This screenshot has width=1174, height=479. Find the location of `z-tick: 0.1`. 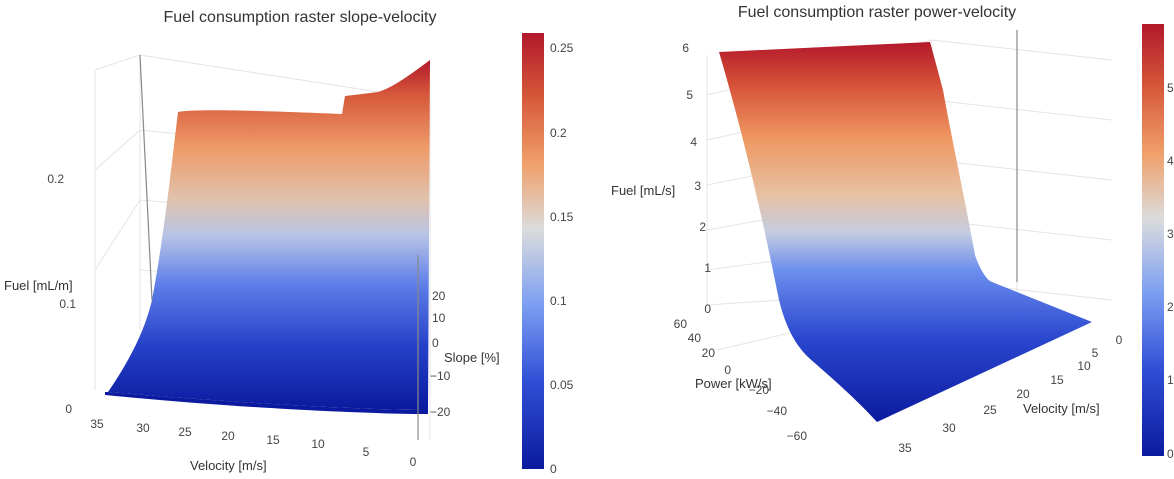

z-tick: 0.1 is located at coordinates (67, 304).